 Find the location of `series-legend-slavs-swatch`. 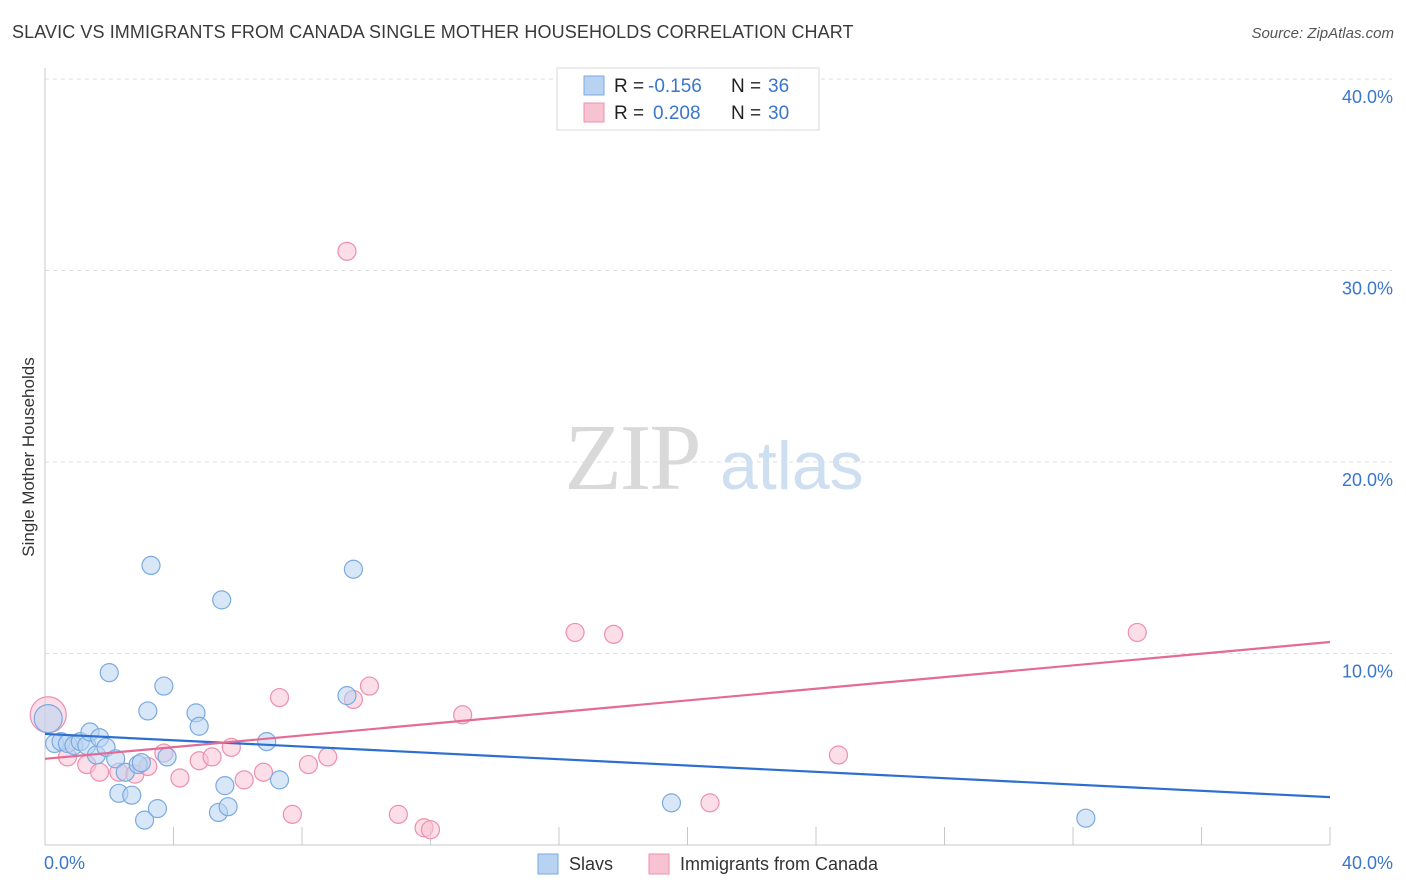

series-legend-slavs-swatch is located at coordinates (548, 864).